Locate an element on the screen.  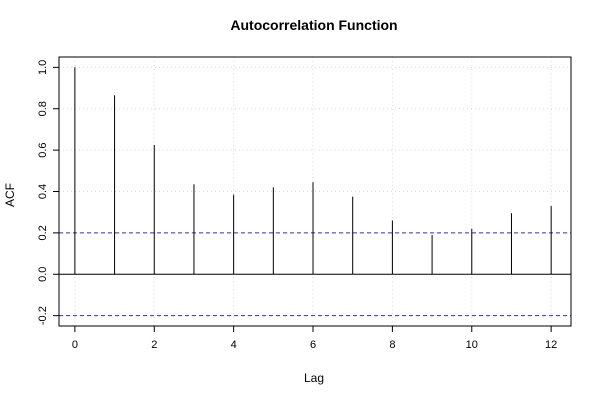
y-tick-label-5: 0.8 is located at coordinates (43, 108).